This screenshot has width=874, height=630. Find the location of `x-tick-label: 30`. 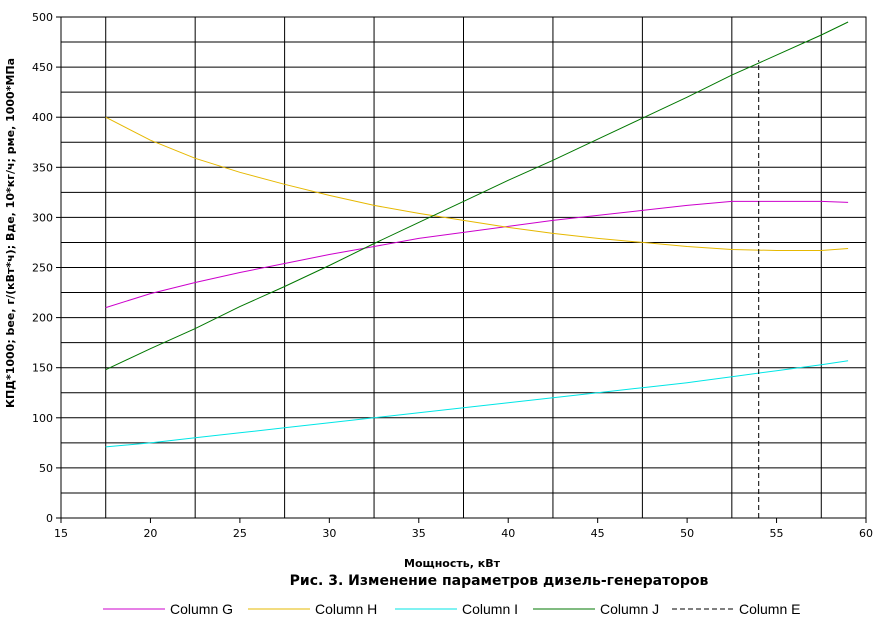

x-tick-label: 30 is located at coordinates (329, 533).